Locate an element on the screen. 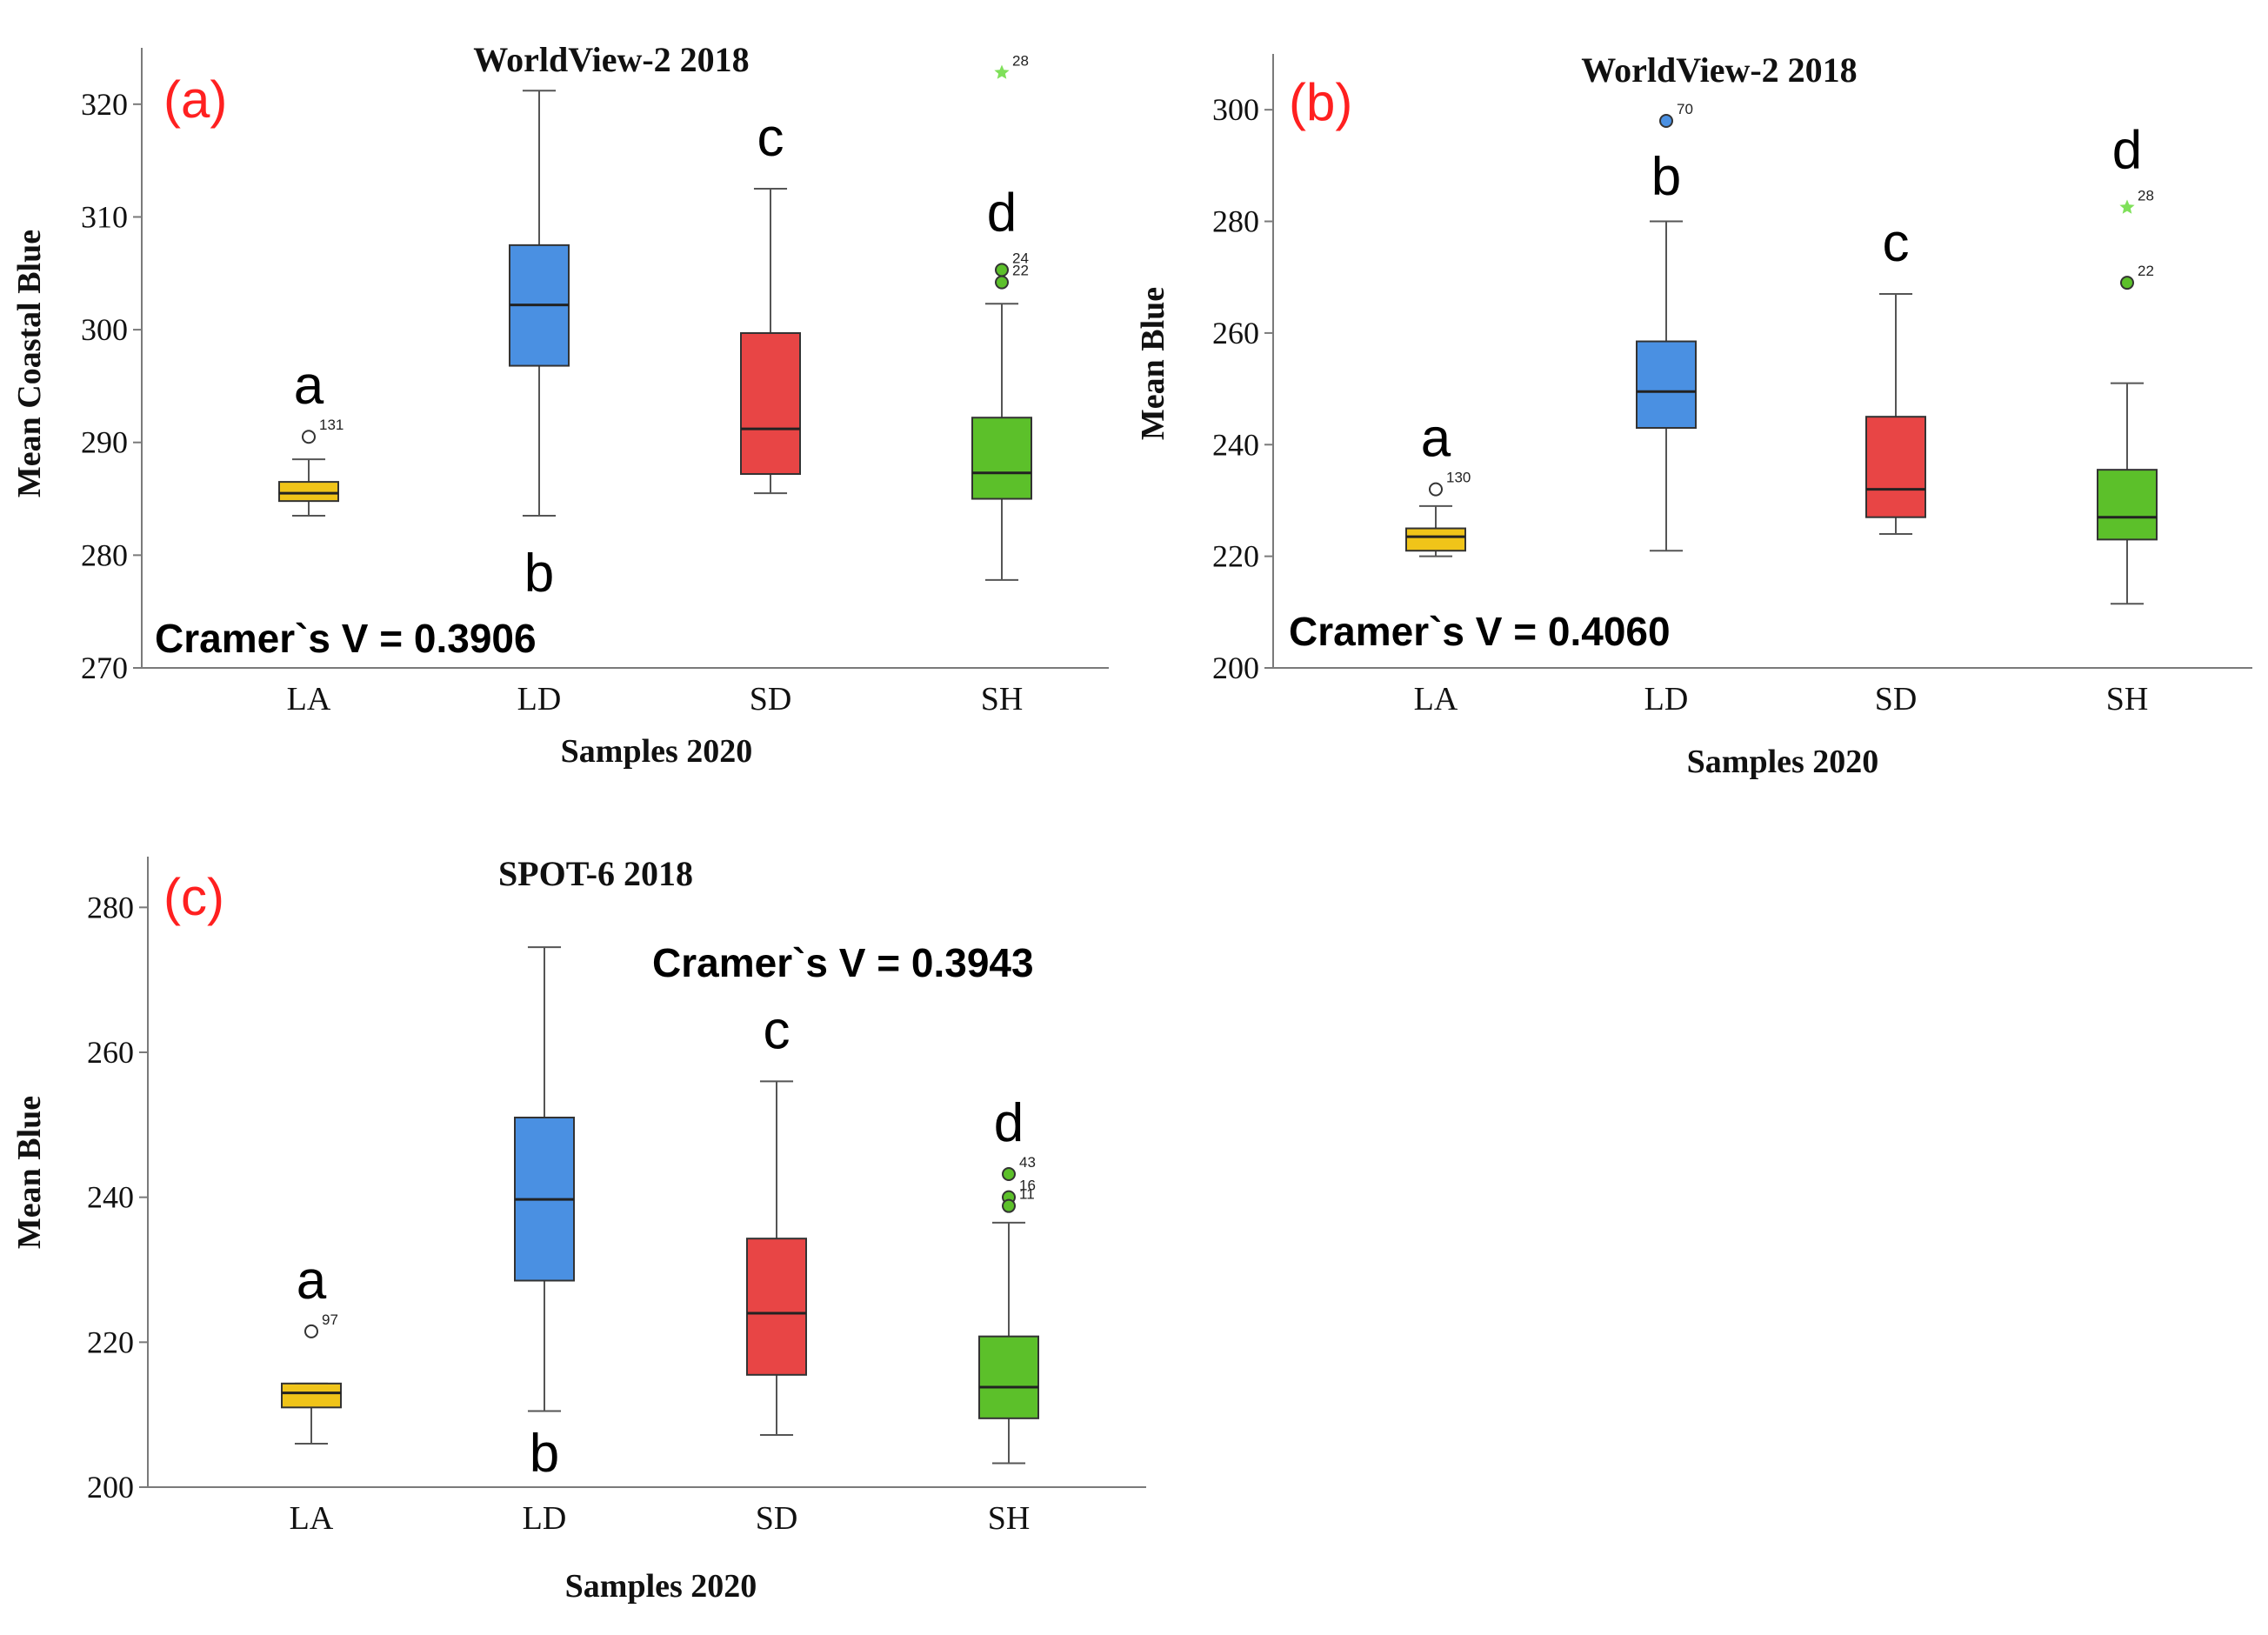  outlier-extreme-star is located at coordinates (2127, 206).